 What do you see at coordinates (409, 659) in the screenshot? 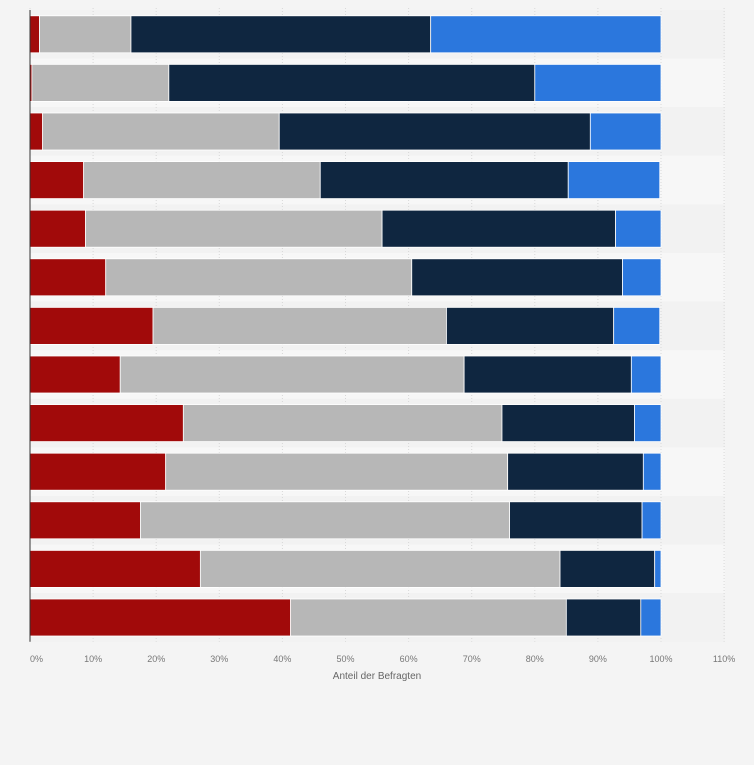
I see `x-tick-label: 60%` at bounding box center [409, 659].